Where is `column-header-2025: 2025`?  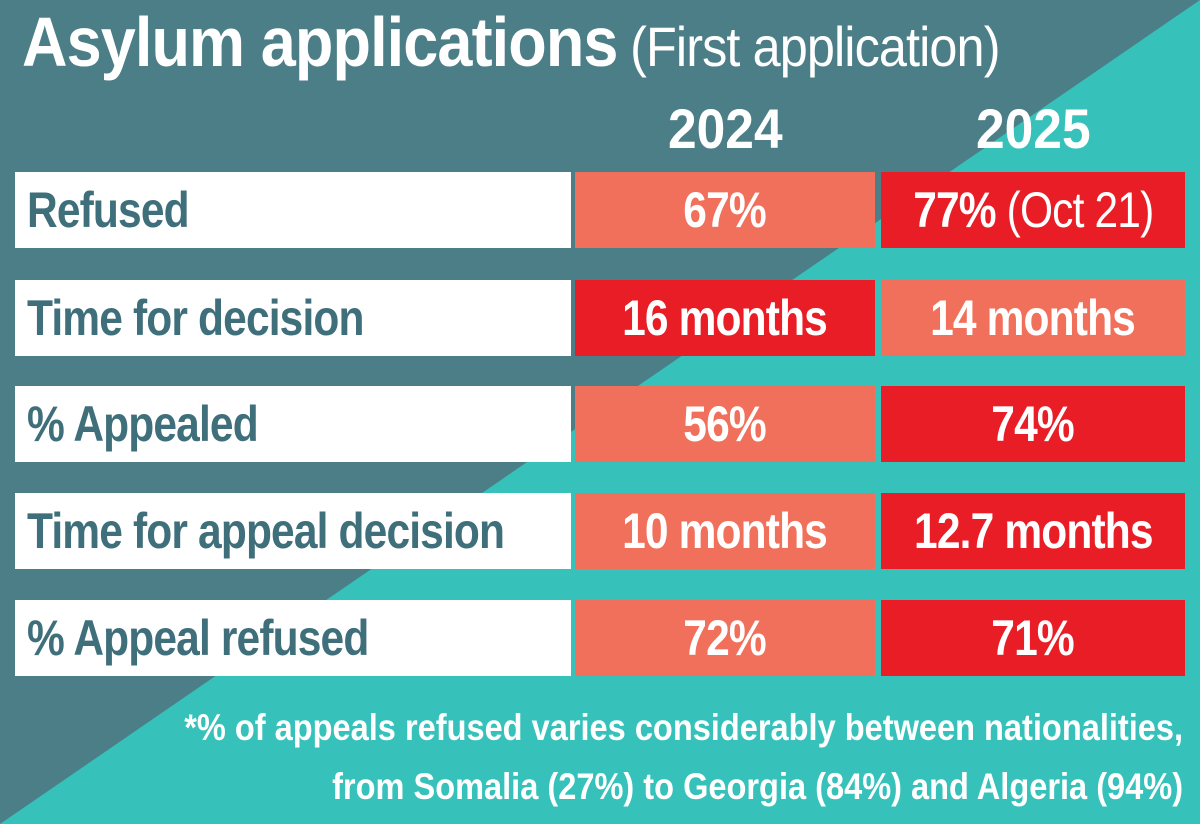 column-header-2025: 2025 is located at coordinates (1033, 128).